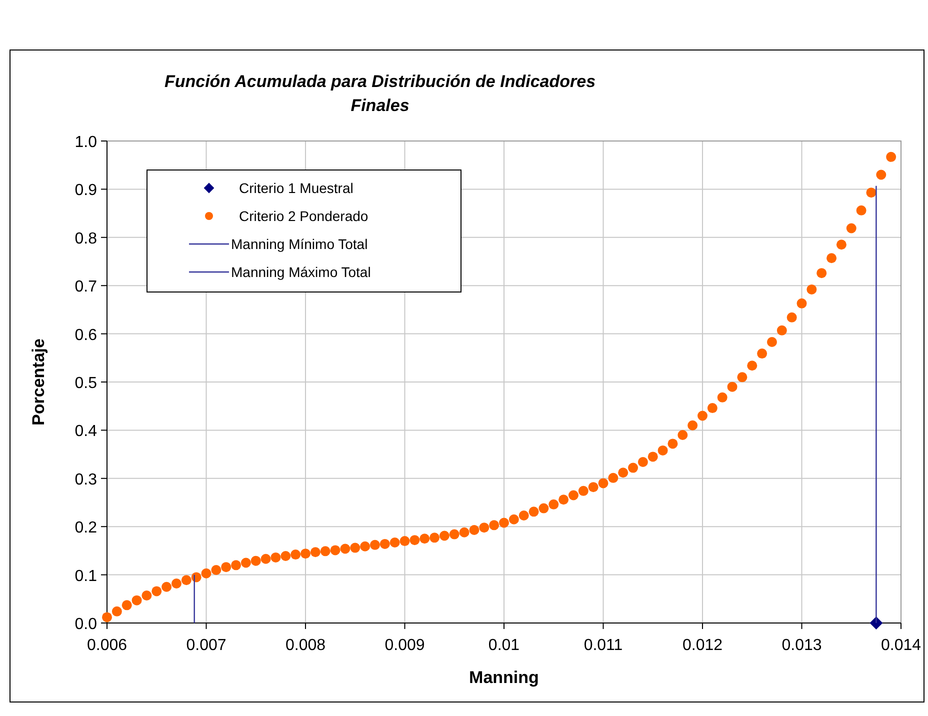 The width and height of the screenshot is (928, 716). Describe the element at coordinates (86, 142) in the screenshot. I see `y-tick-label: 1.0` at that location.